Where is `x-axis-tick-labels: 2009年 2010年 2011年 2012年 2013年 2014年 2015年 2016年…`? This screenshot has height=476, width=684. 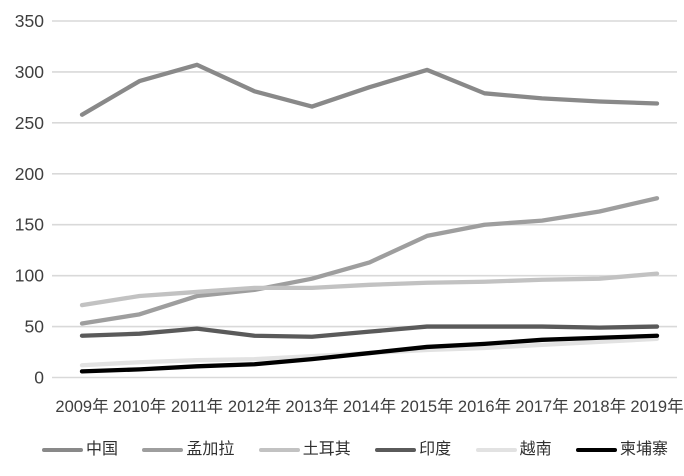
x-axis-tick-labels: 2009年 2010年 2011年 2012年 2013年 2014年 2015年 2016年… is located at coordinates (369, 406).